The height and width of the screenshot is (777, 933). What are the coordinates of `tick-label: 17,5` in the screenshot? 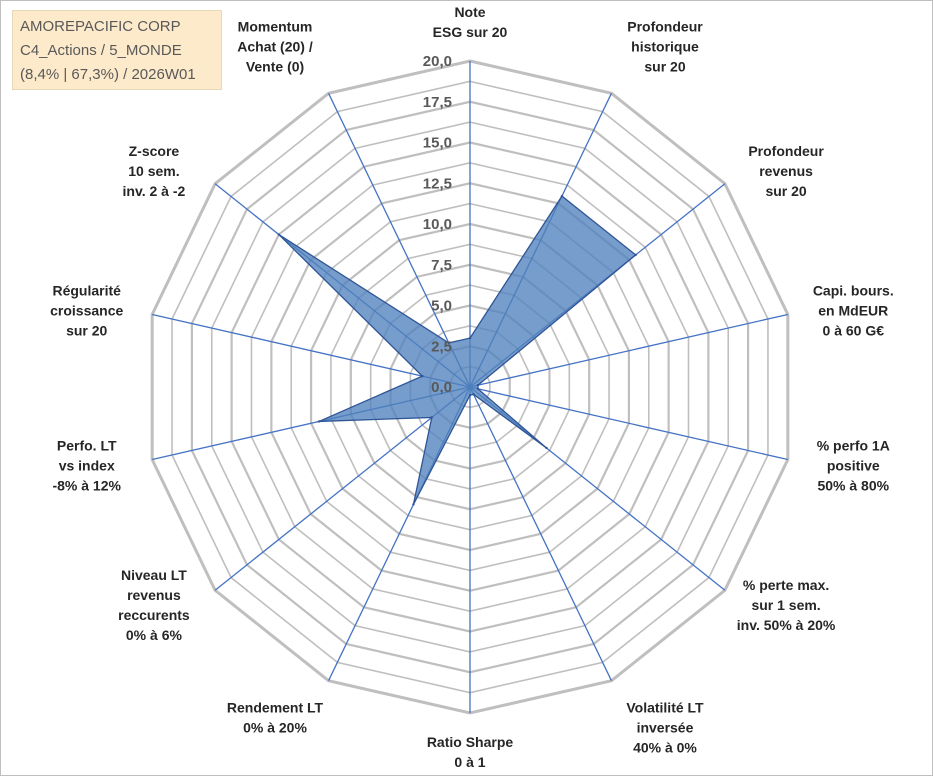 It's located at (437, 102).